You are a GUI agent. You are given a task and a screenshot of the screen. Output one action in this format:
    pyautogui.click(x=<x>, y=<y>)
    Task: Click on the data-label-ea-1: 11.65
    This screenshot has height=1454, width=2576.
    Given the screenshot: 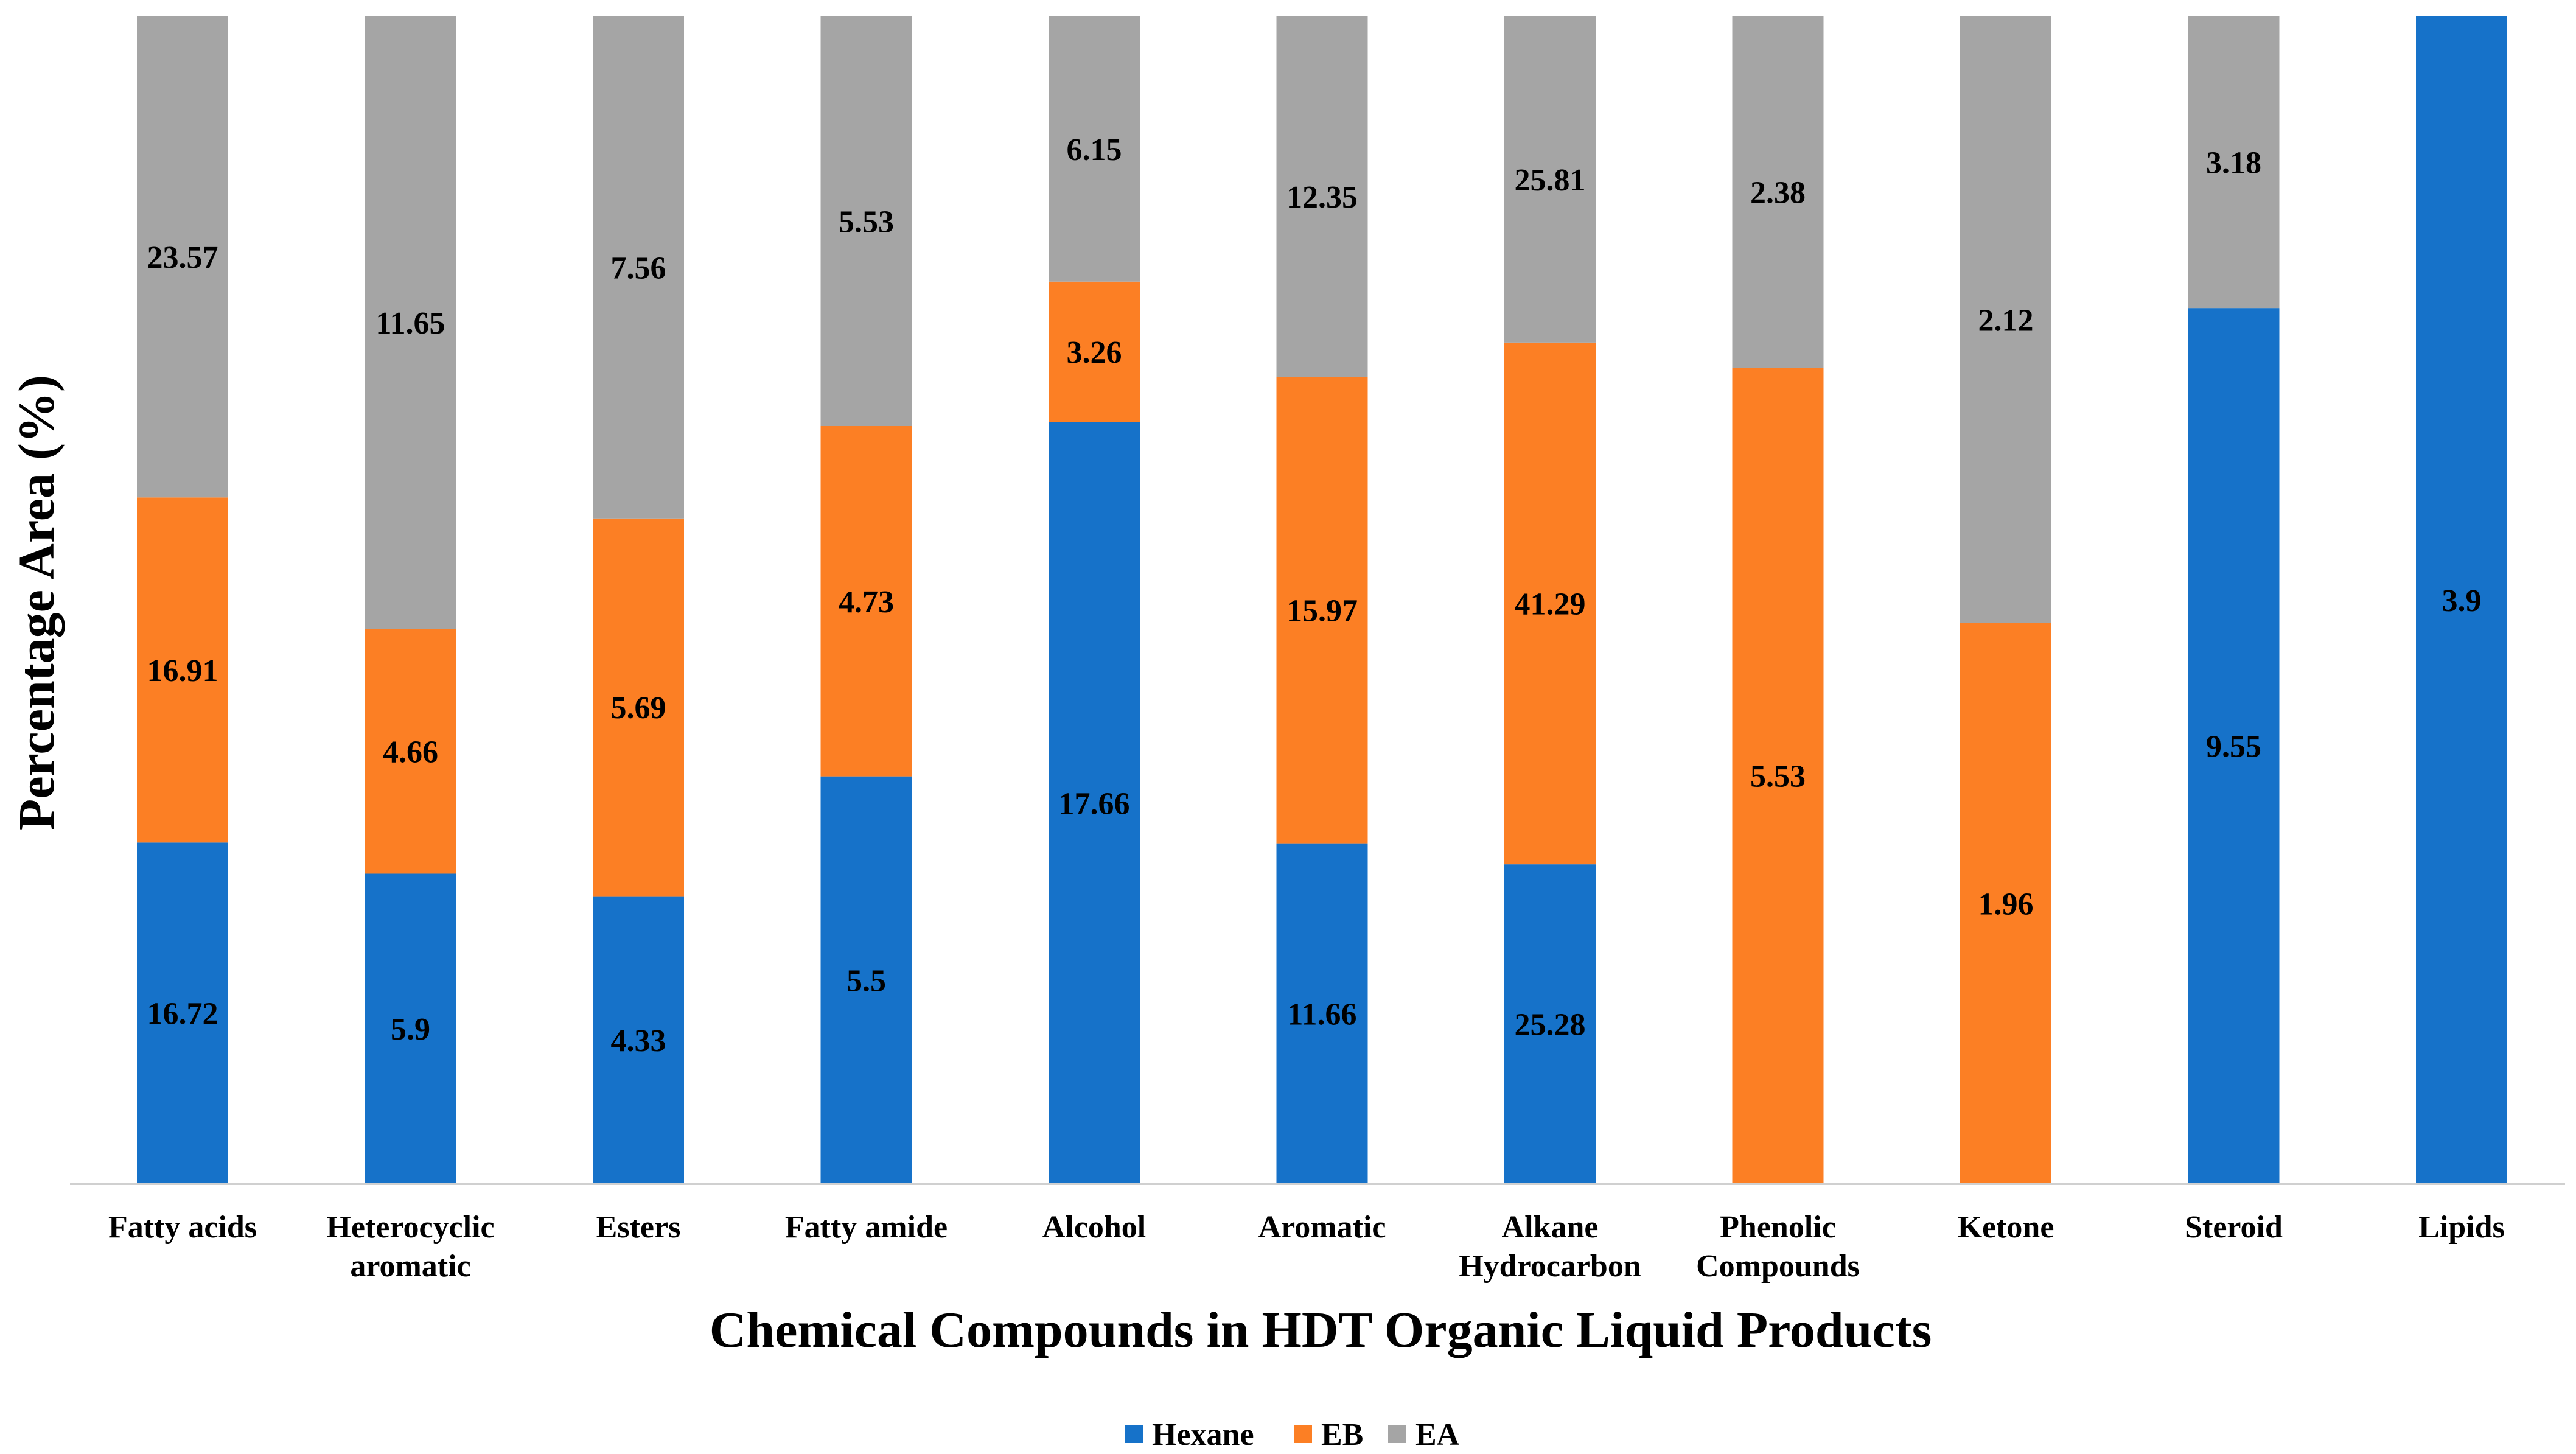 What is the action you would take?
    pyautogui.click(x=410, y=323)
    